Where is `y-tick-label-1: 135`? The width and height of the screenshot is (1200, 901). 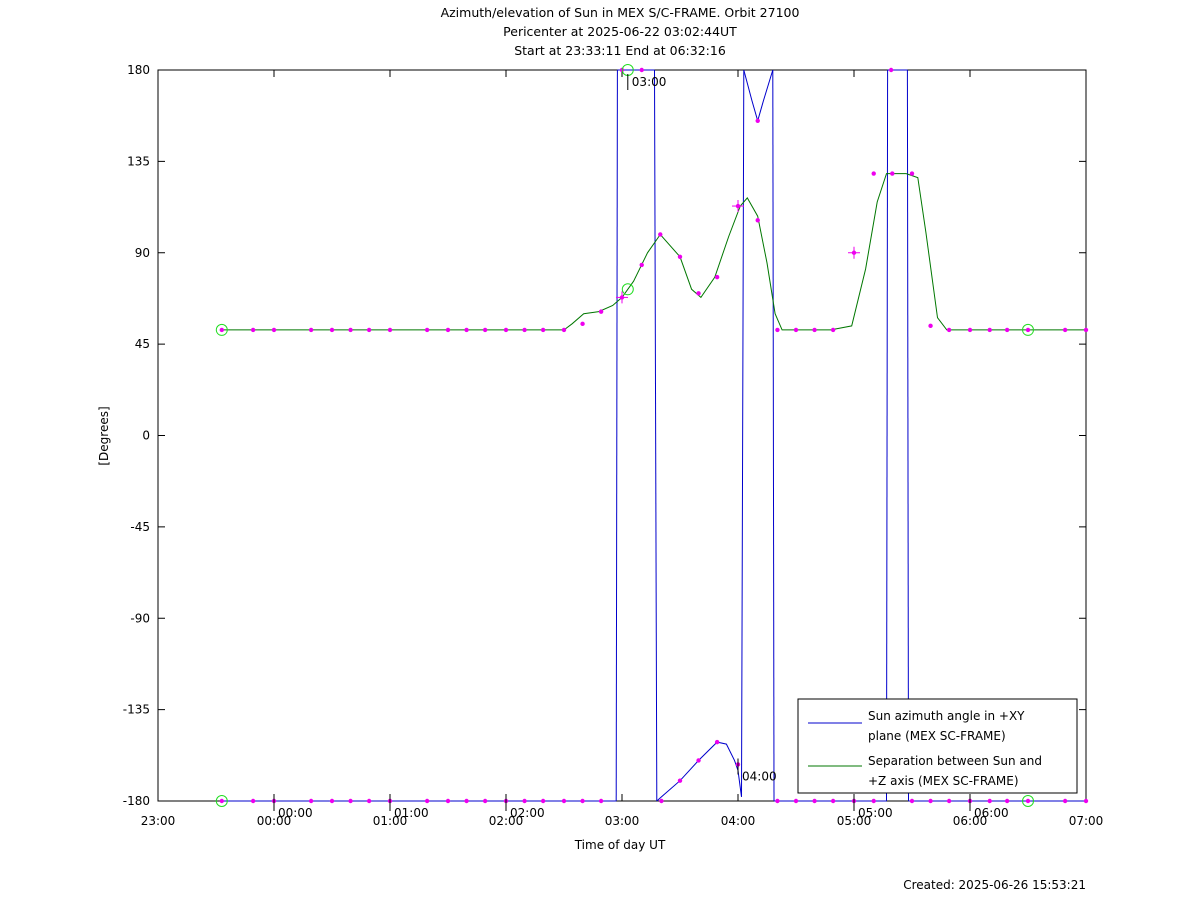 y-tick-label-1: 135 is located at coordinates (138, 161).